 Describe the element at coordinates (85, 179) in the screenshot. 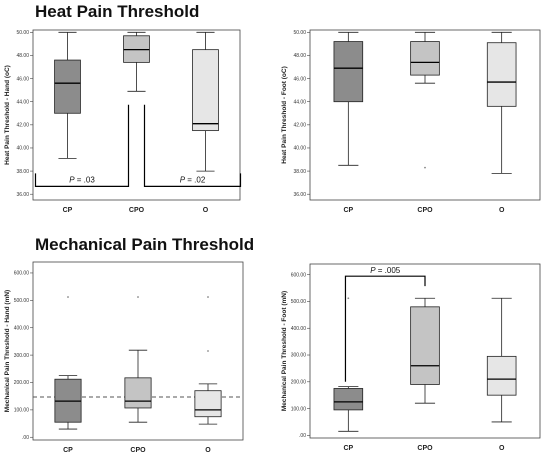

I see `p-value: = .03` at that location.